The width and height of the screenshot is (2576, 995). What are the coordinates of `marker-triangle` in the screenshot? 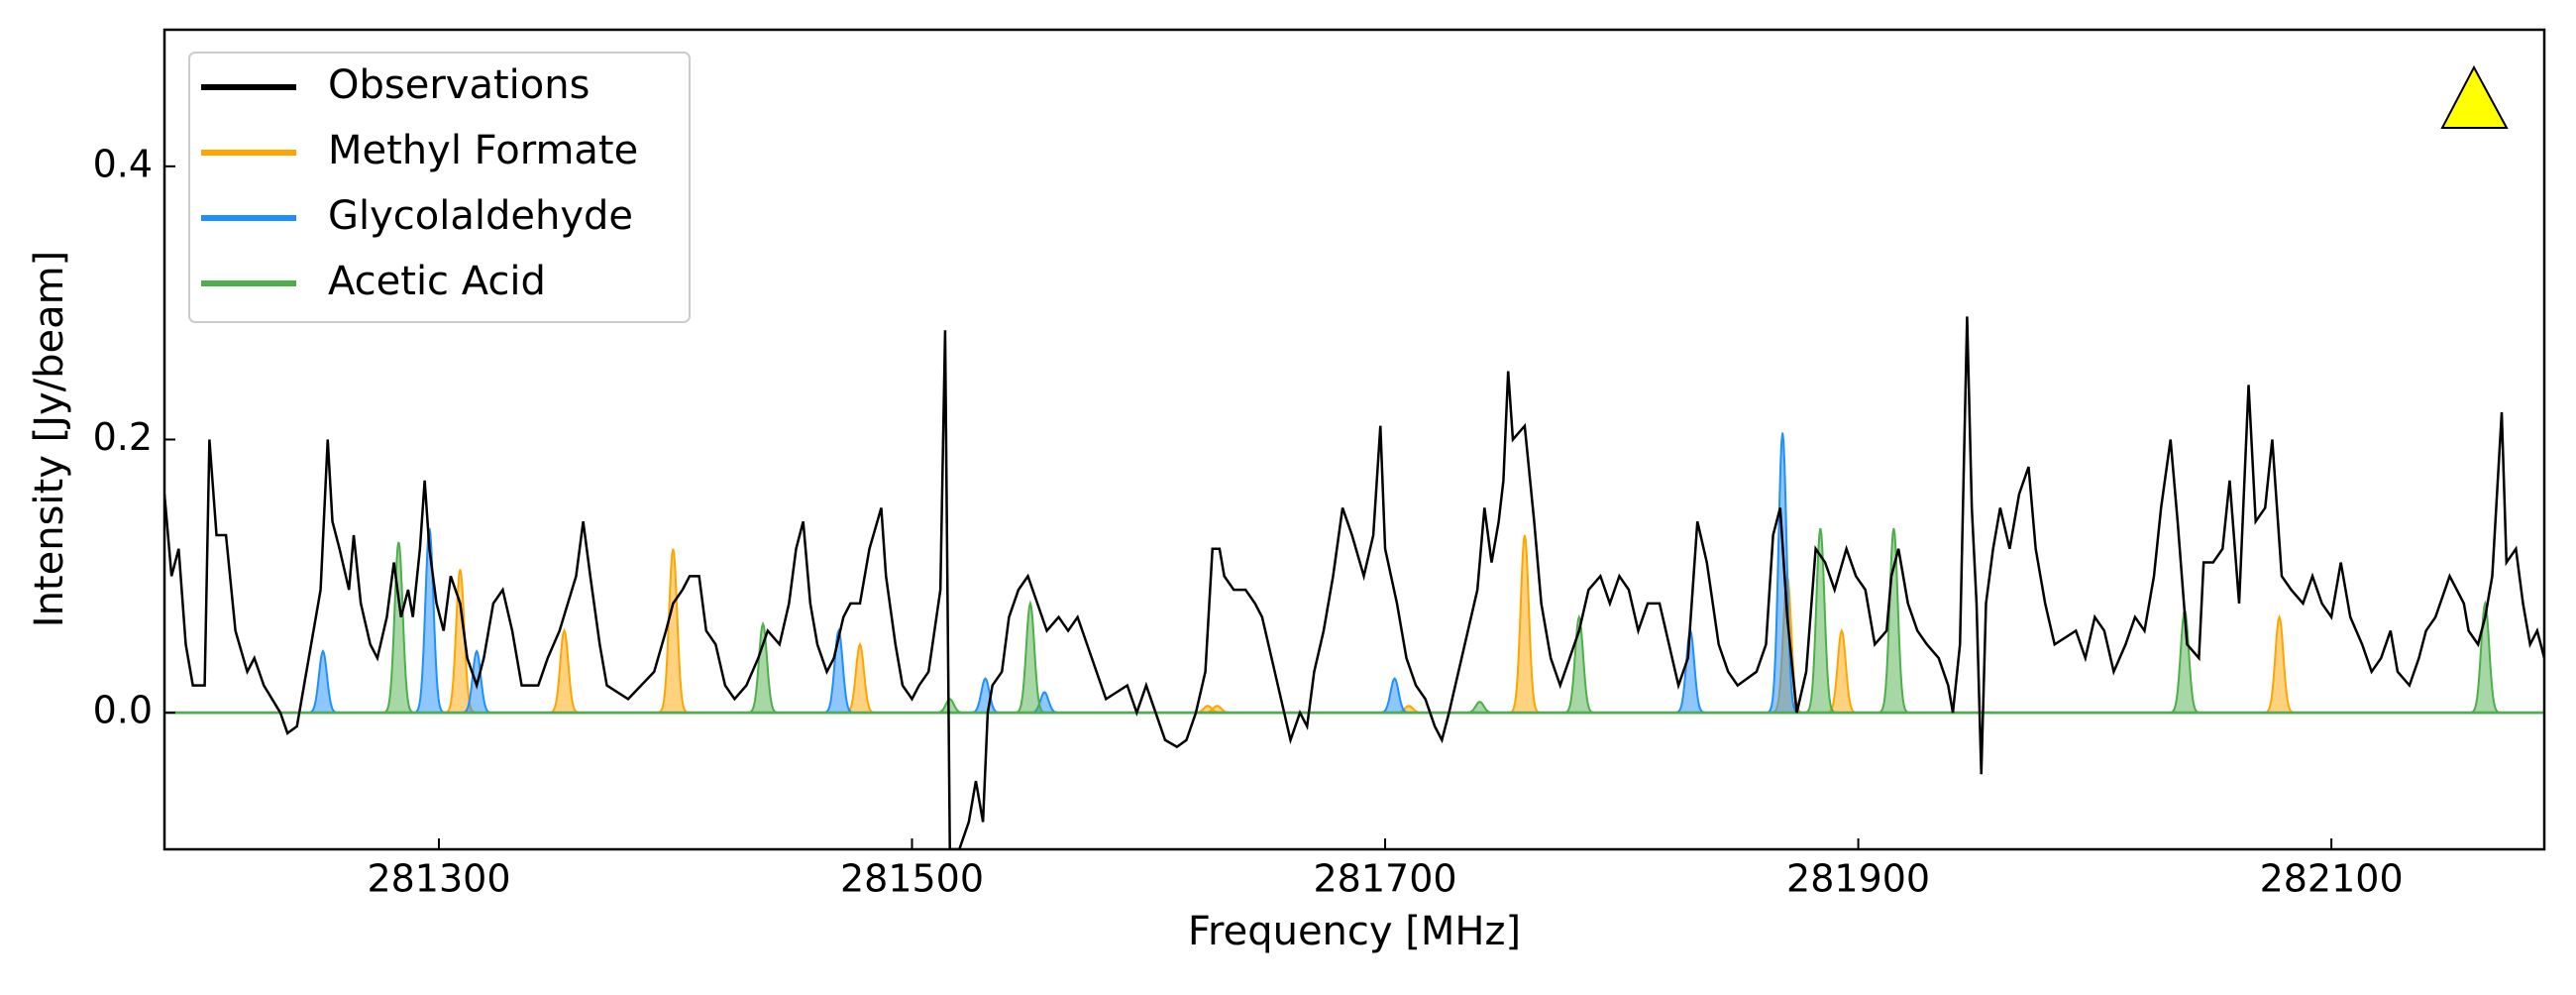 It's located at (2474, 97).